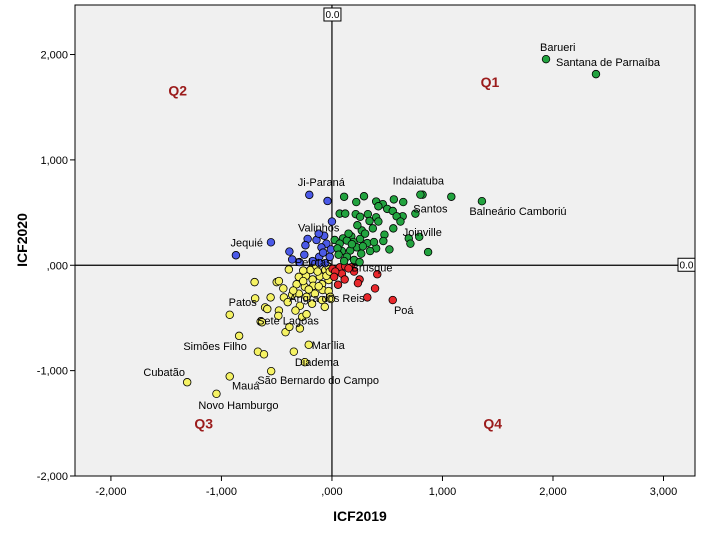 The image size is (704, 537). Describe the element at coordinates (164, 373) in the screenshot. I see `point-label: Cubatão` at that location.